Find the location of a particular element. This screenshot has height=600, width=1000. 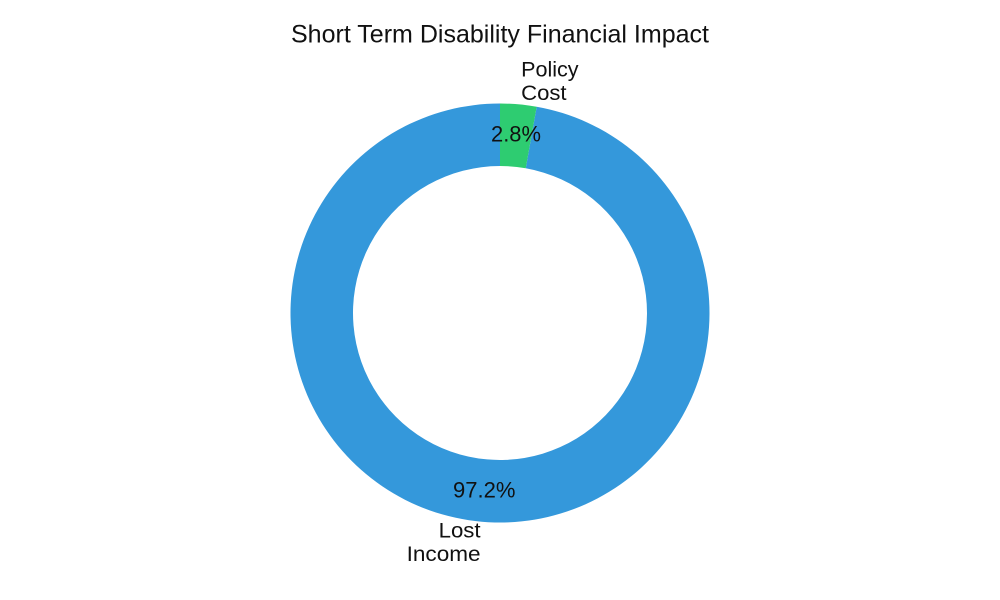

svg-text: 2.8% is located at coordinates (516, 133).